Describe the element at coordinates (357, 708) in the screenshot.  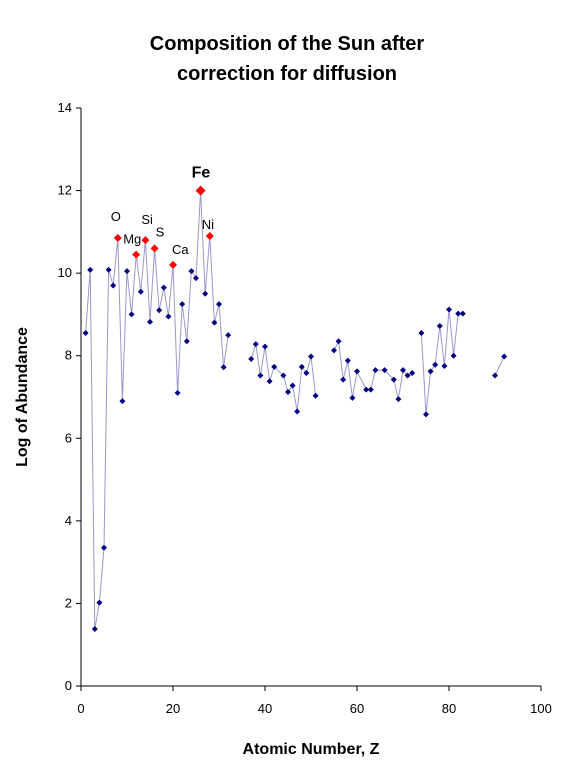
I see `x-tick-label: 60` at that location.